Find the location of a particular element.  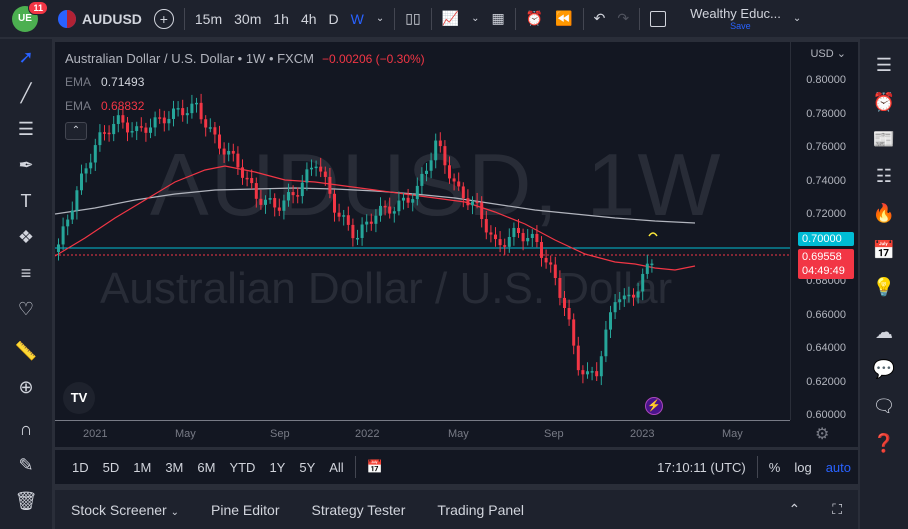

alerts-button: ⏰ is located at coordinates (884, 102).